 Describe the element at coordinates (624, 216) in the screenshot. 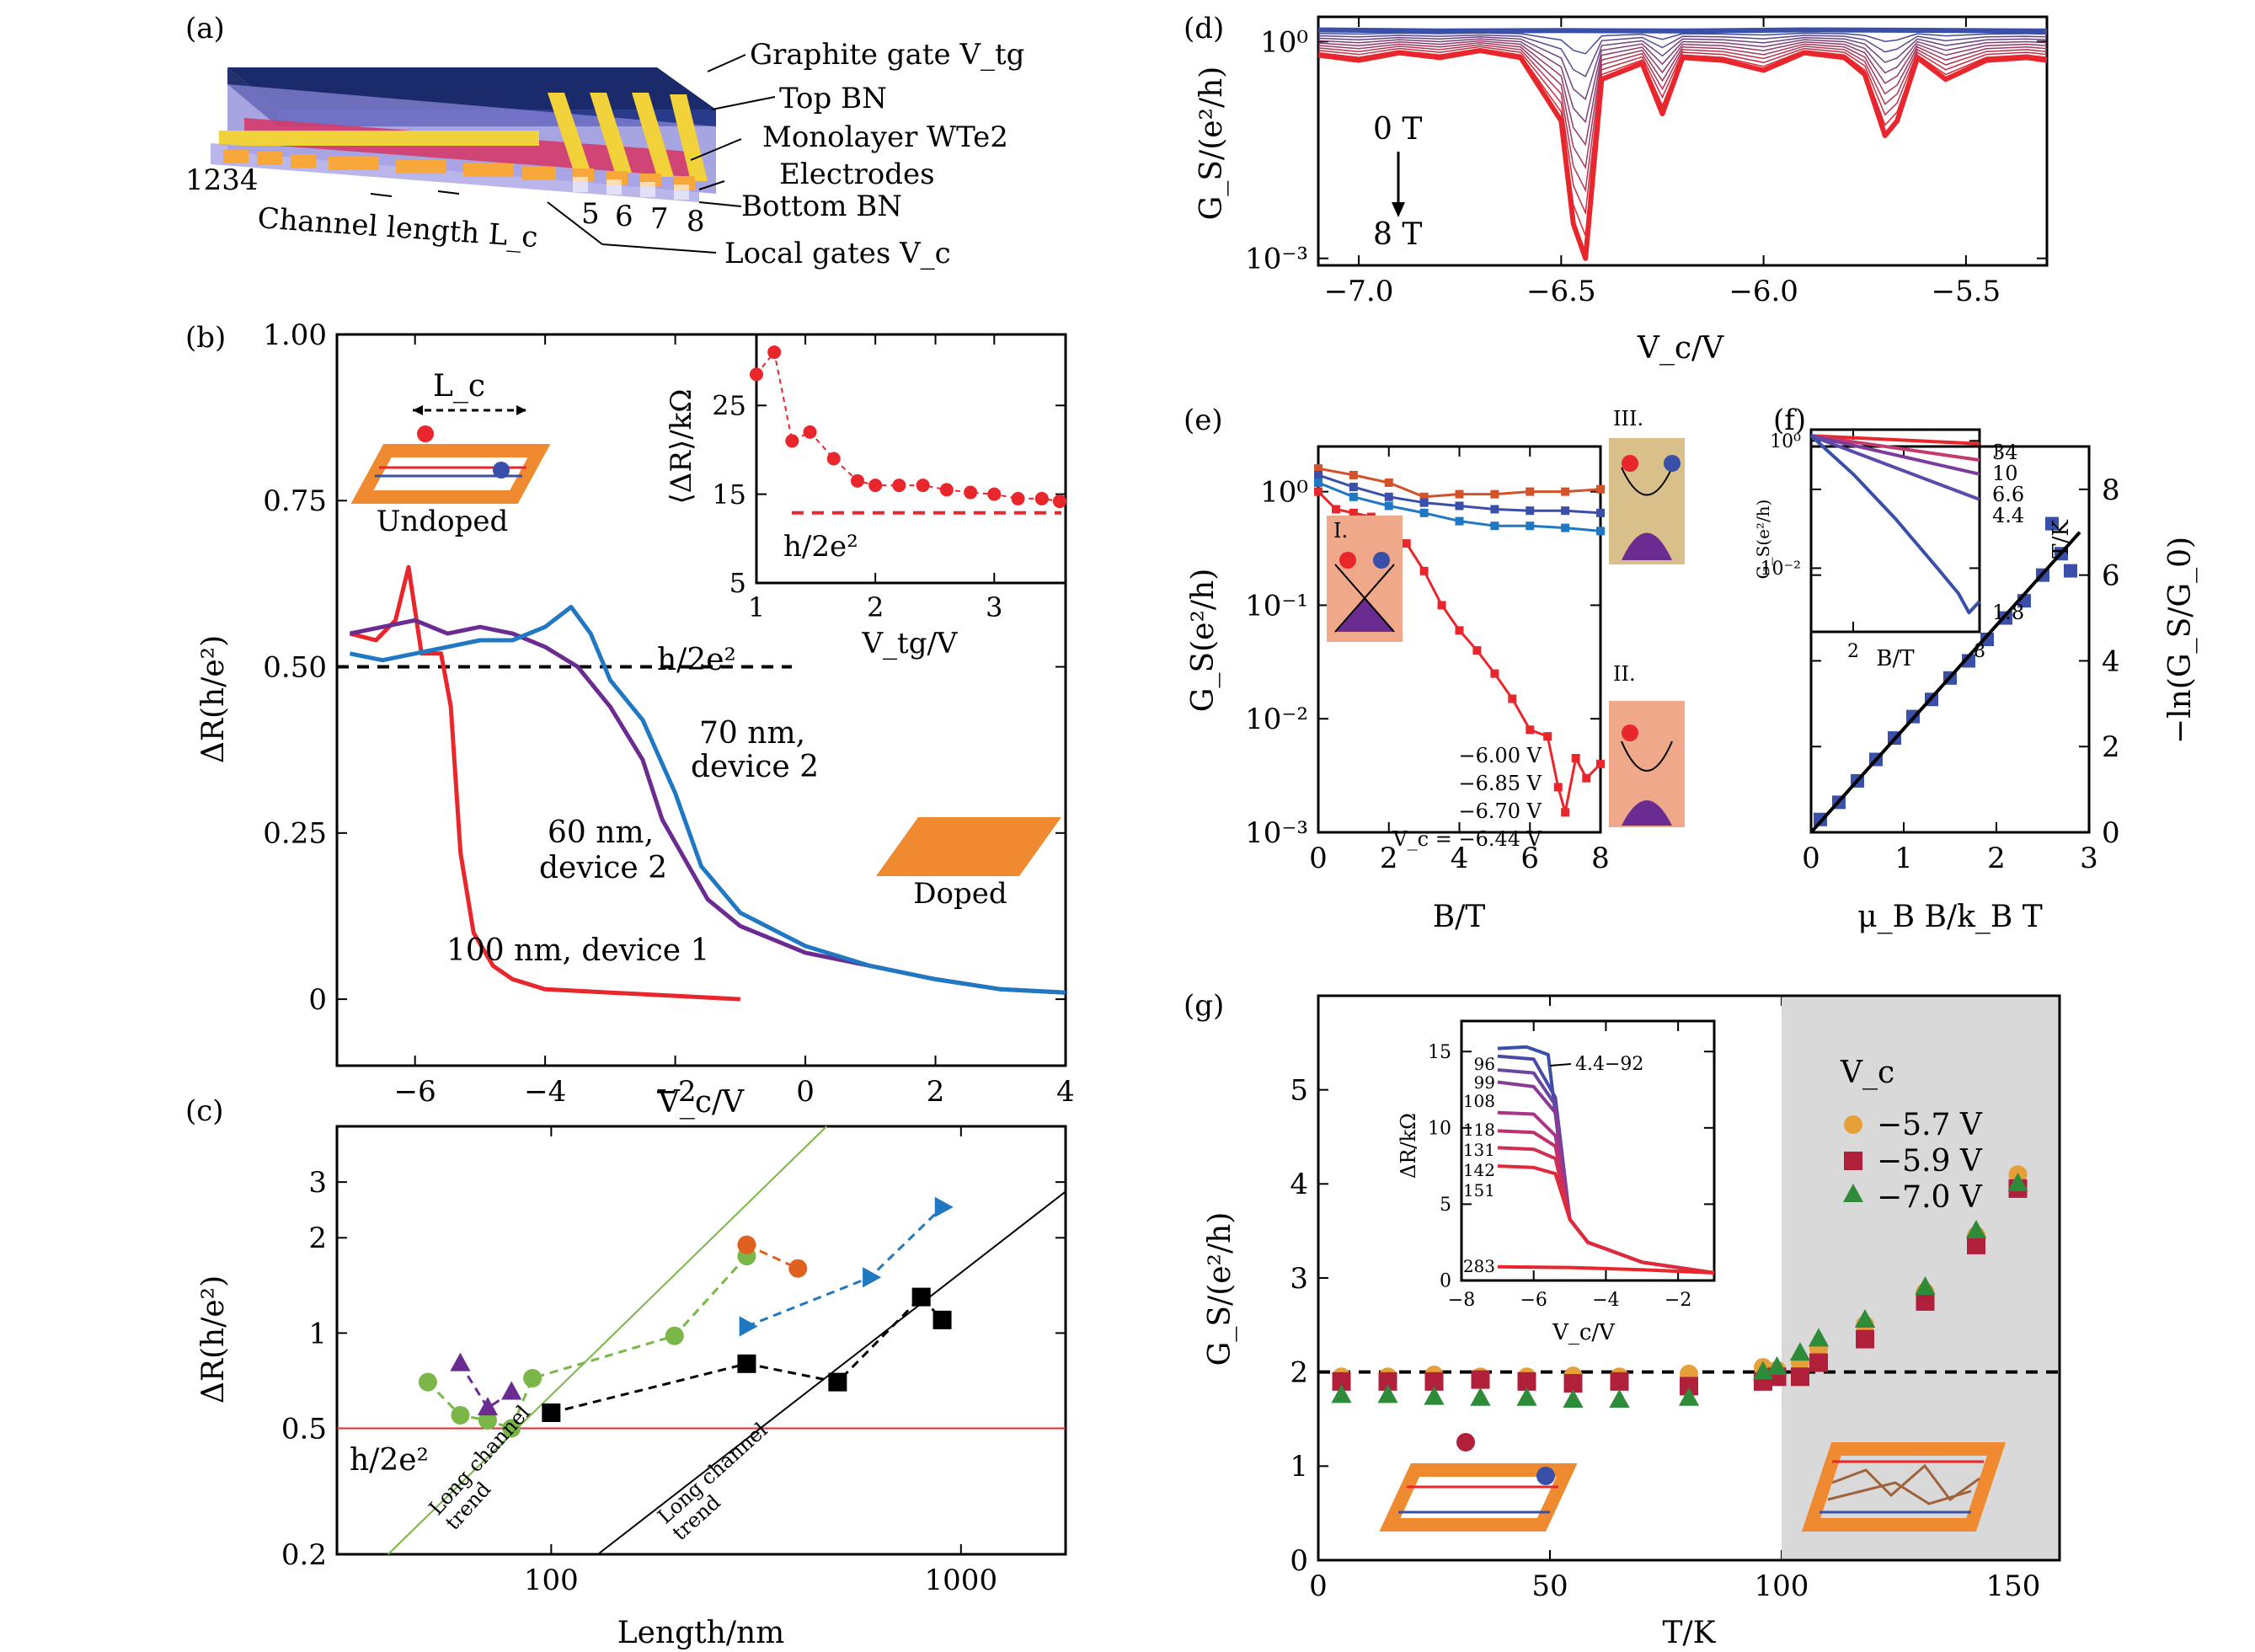

I see `electrode-number-6: 6` at that location.